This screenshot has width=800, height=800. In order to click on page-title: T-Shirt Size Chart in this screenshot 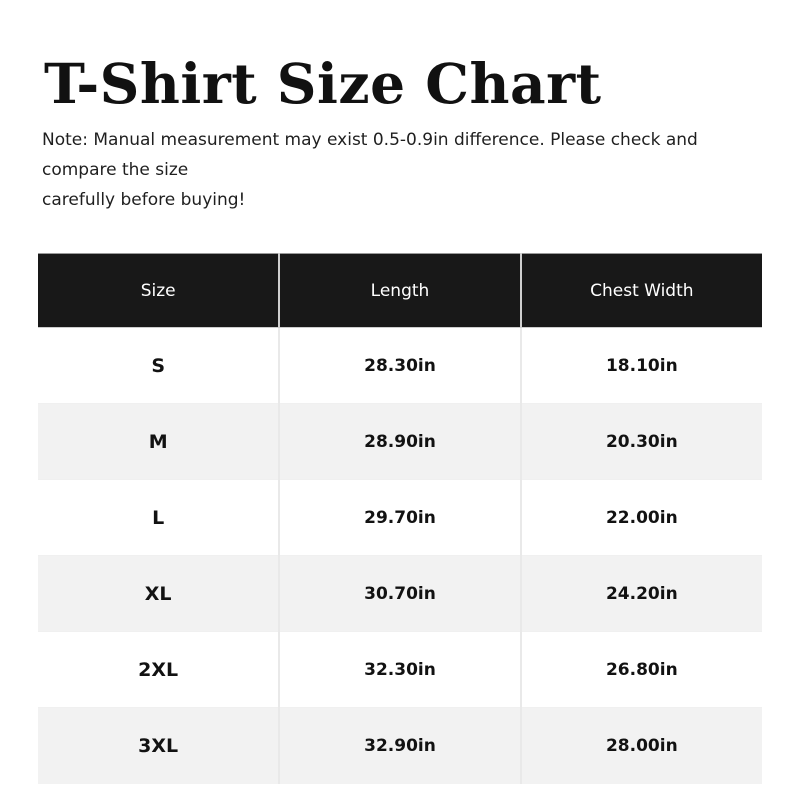, I will do `click(323, 83)`.